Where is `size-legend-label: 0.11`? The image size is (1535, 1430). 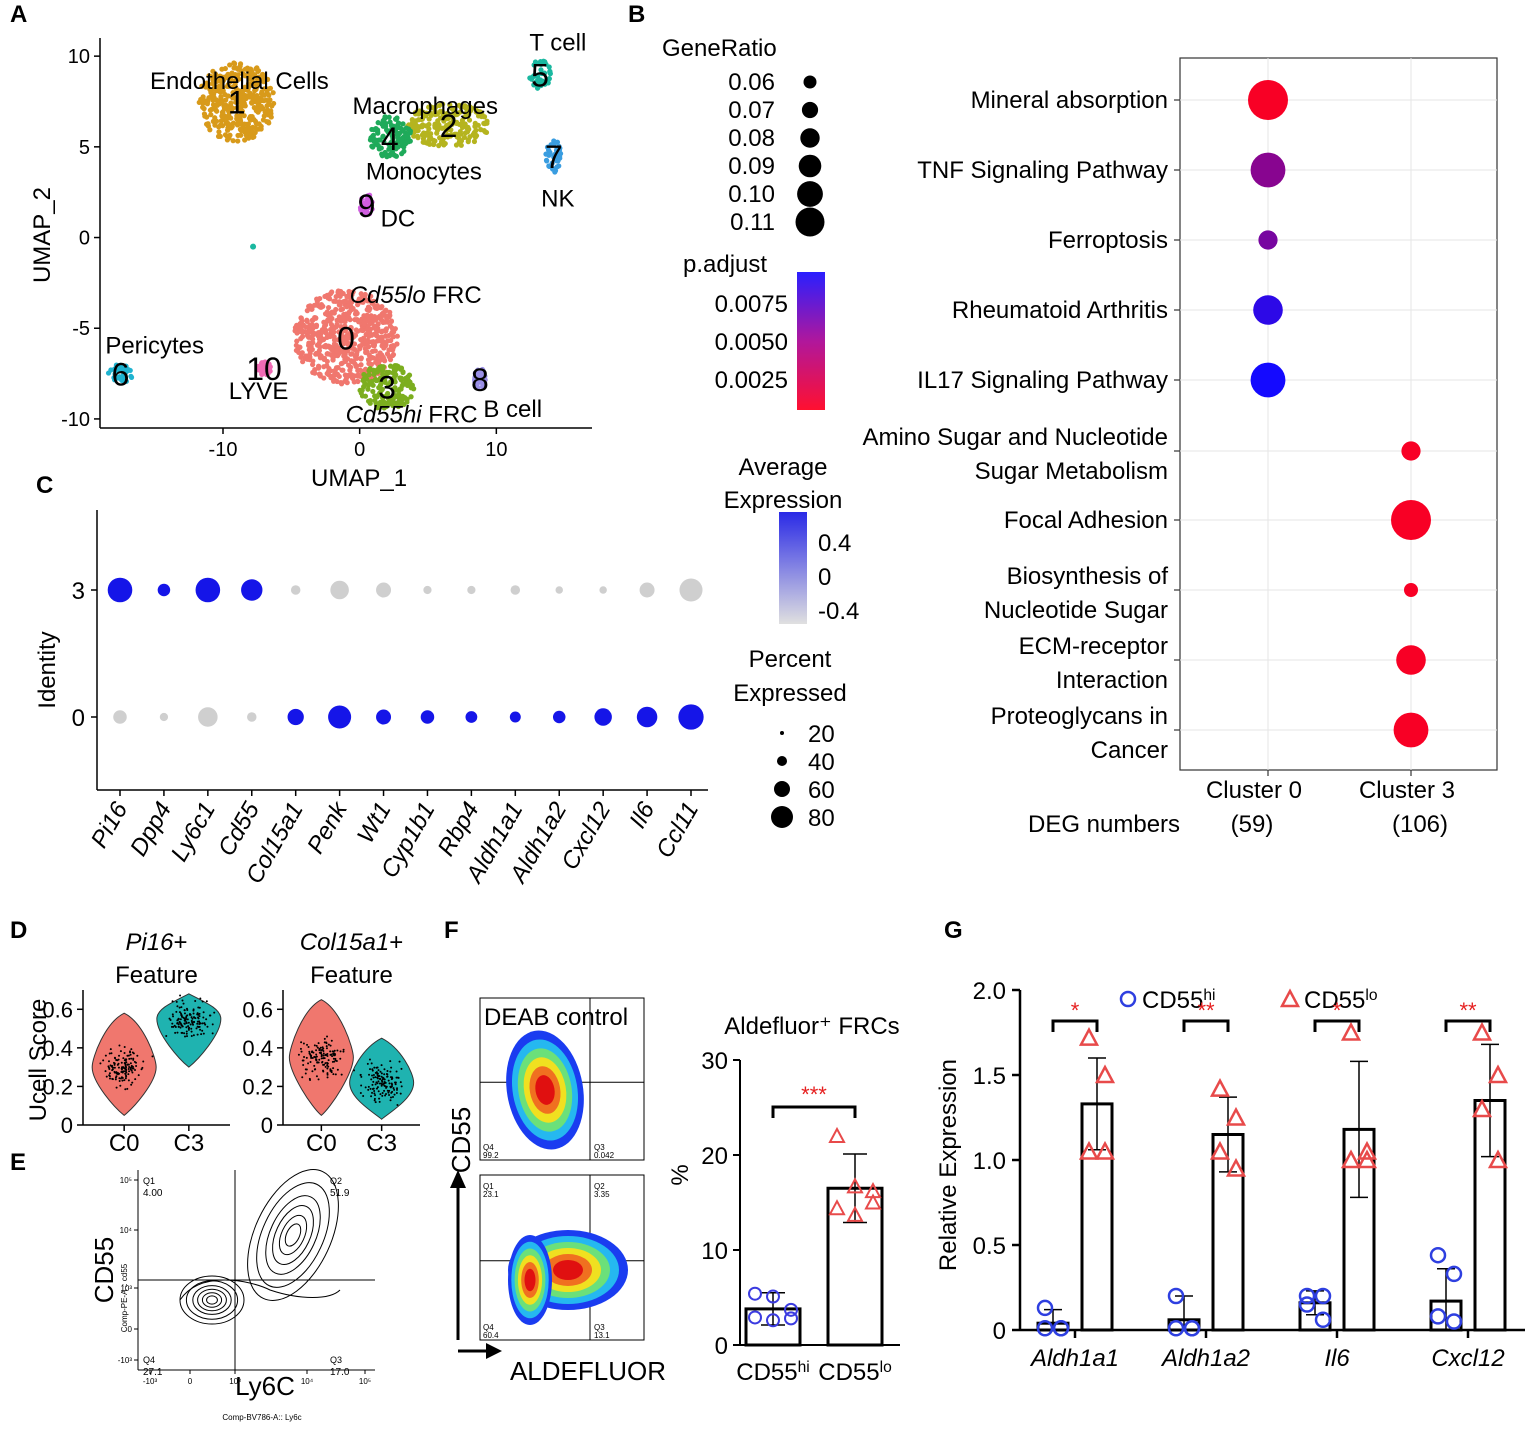 size-legend-label: 0.11 is located at coordinates (752, 222).